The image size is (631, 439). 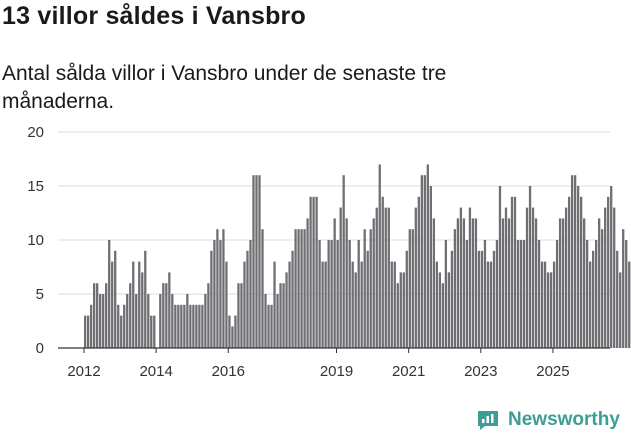 What do you see at coordinates (35, 240) in the screenshot?
I see `y-tick-label: 10` at bounding box center [35, 240].